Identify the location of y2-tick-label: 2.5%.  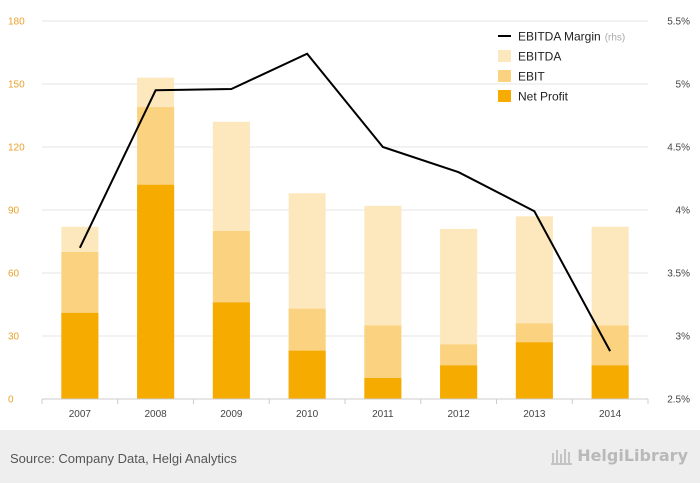
(678, 400).